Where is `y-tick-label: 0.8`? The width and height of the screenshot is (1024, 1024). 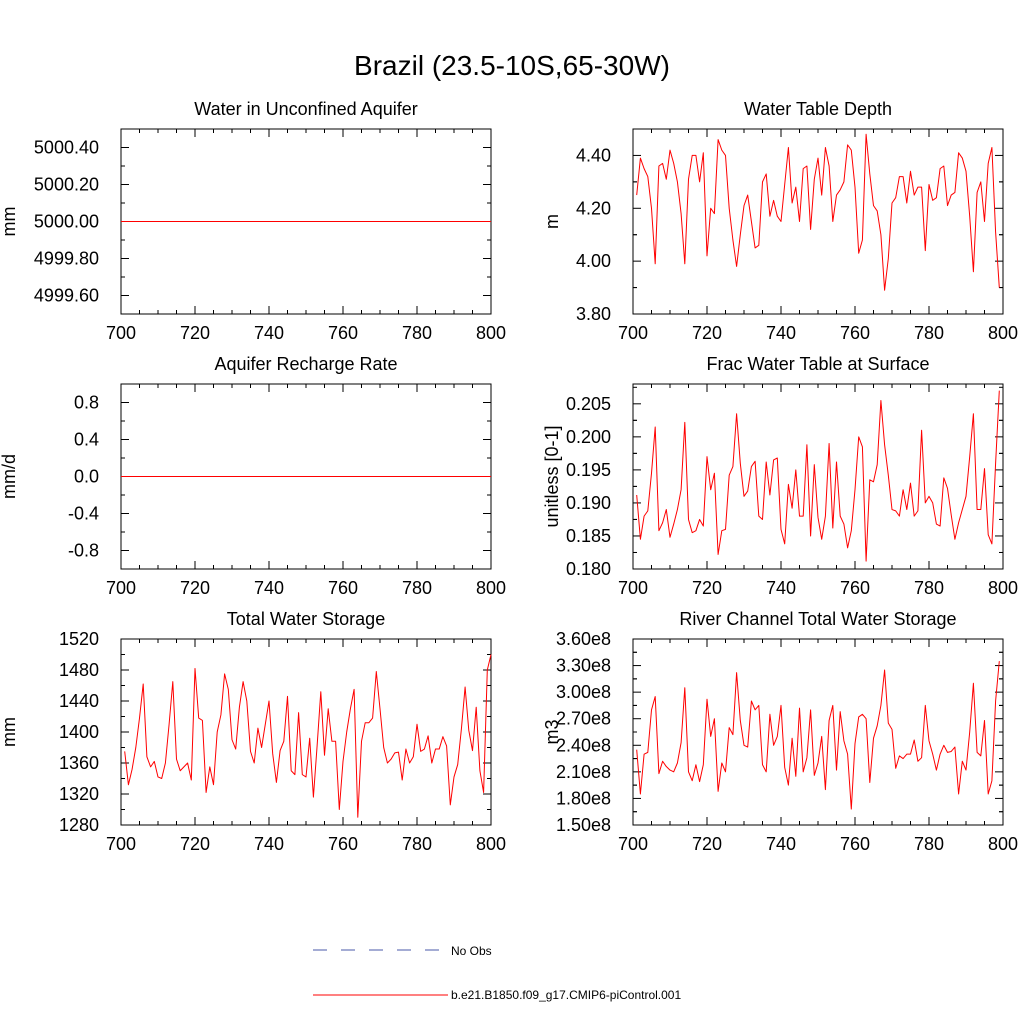
y-tick-label: 0.8 is located at coordinates (86, 403).